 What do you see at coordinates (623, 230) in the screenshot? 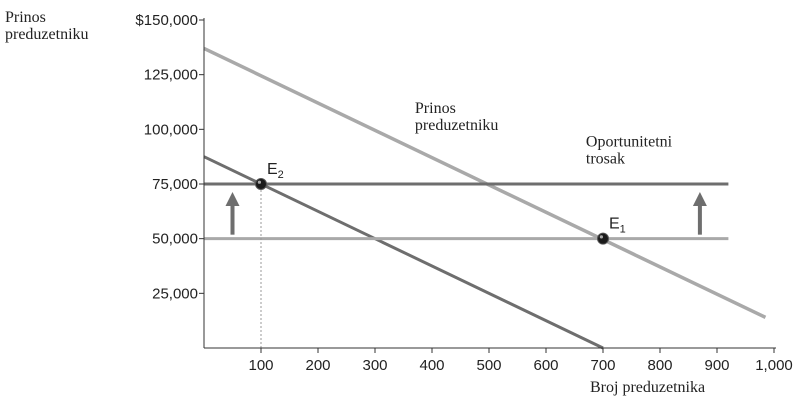
I see `point-label-sub: 1` at bounding box center [623, 230].